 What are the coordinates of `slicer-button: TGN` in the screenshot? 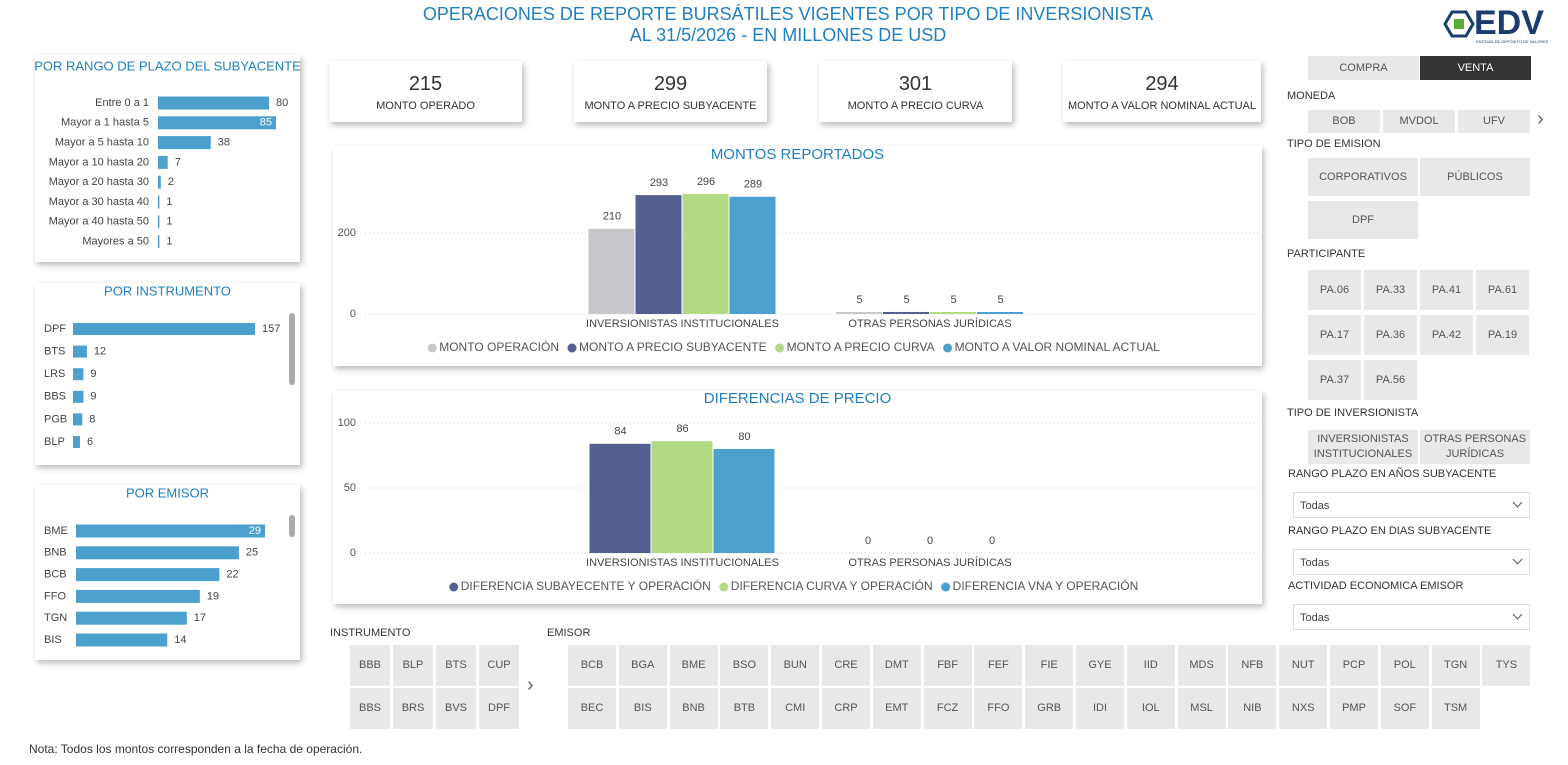 It's located at (1455, 665).